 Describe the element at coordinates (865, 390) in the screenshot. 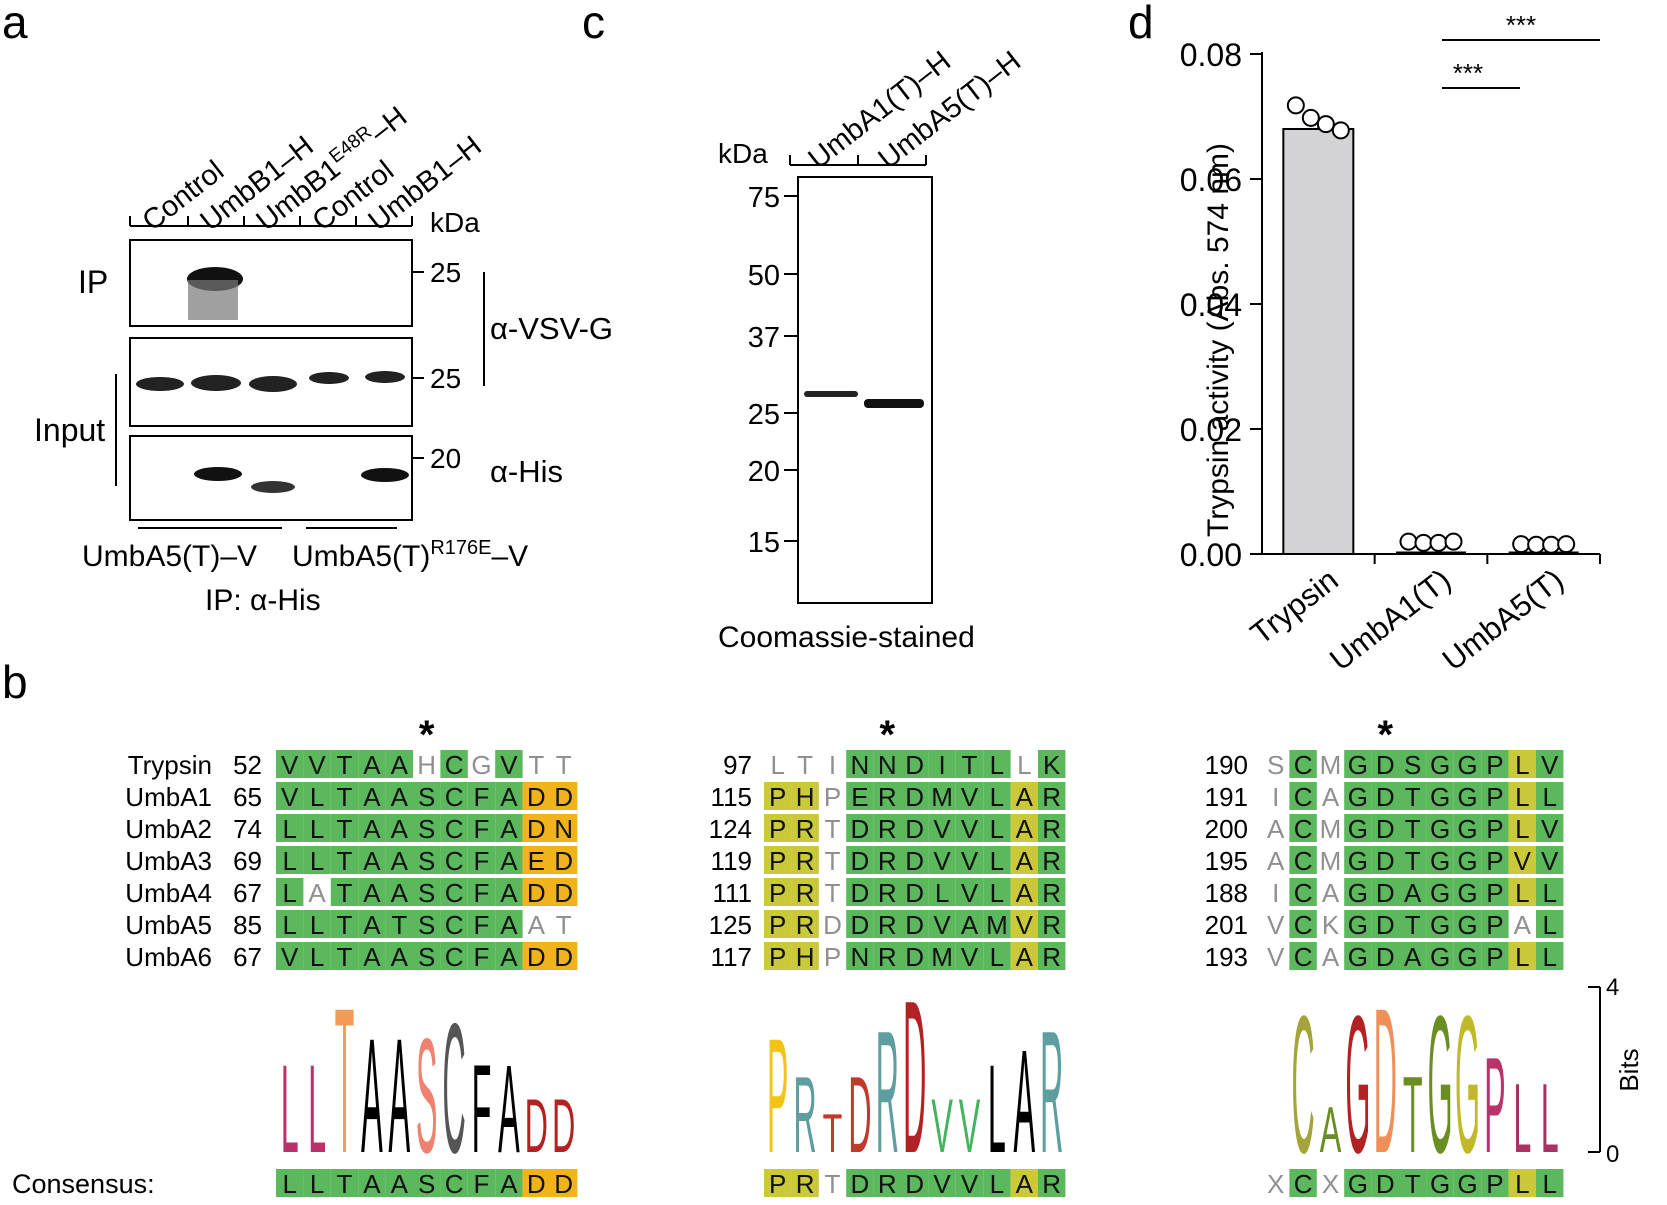

I see `gel` at that location.